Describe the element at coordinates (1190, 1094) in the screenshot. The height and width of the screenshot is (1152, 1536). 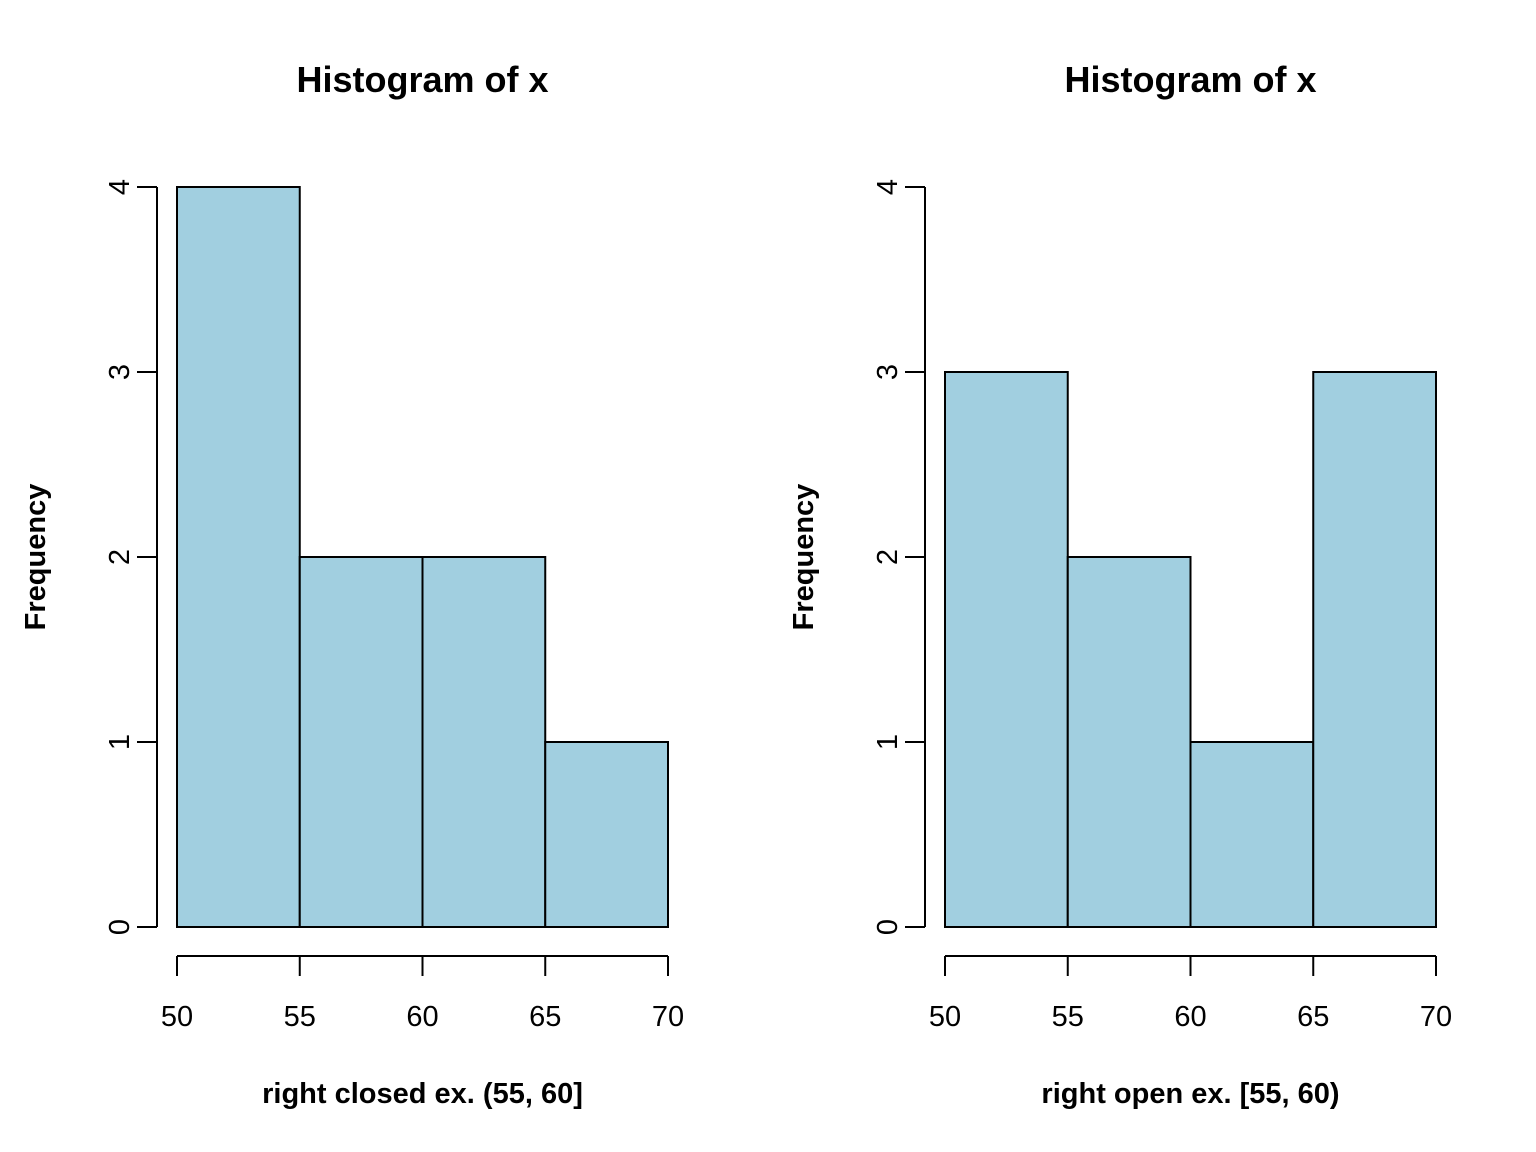
I see `x-axis-label: right open ex. [55, 60)` at that location.